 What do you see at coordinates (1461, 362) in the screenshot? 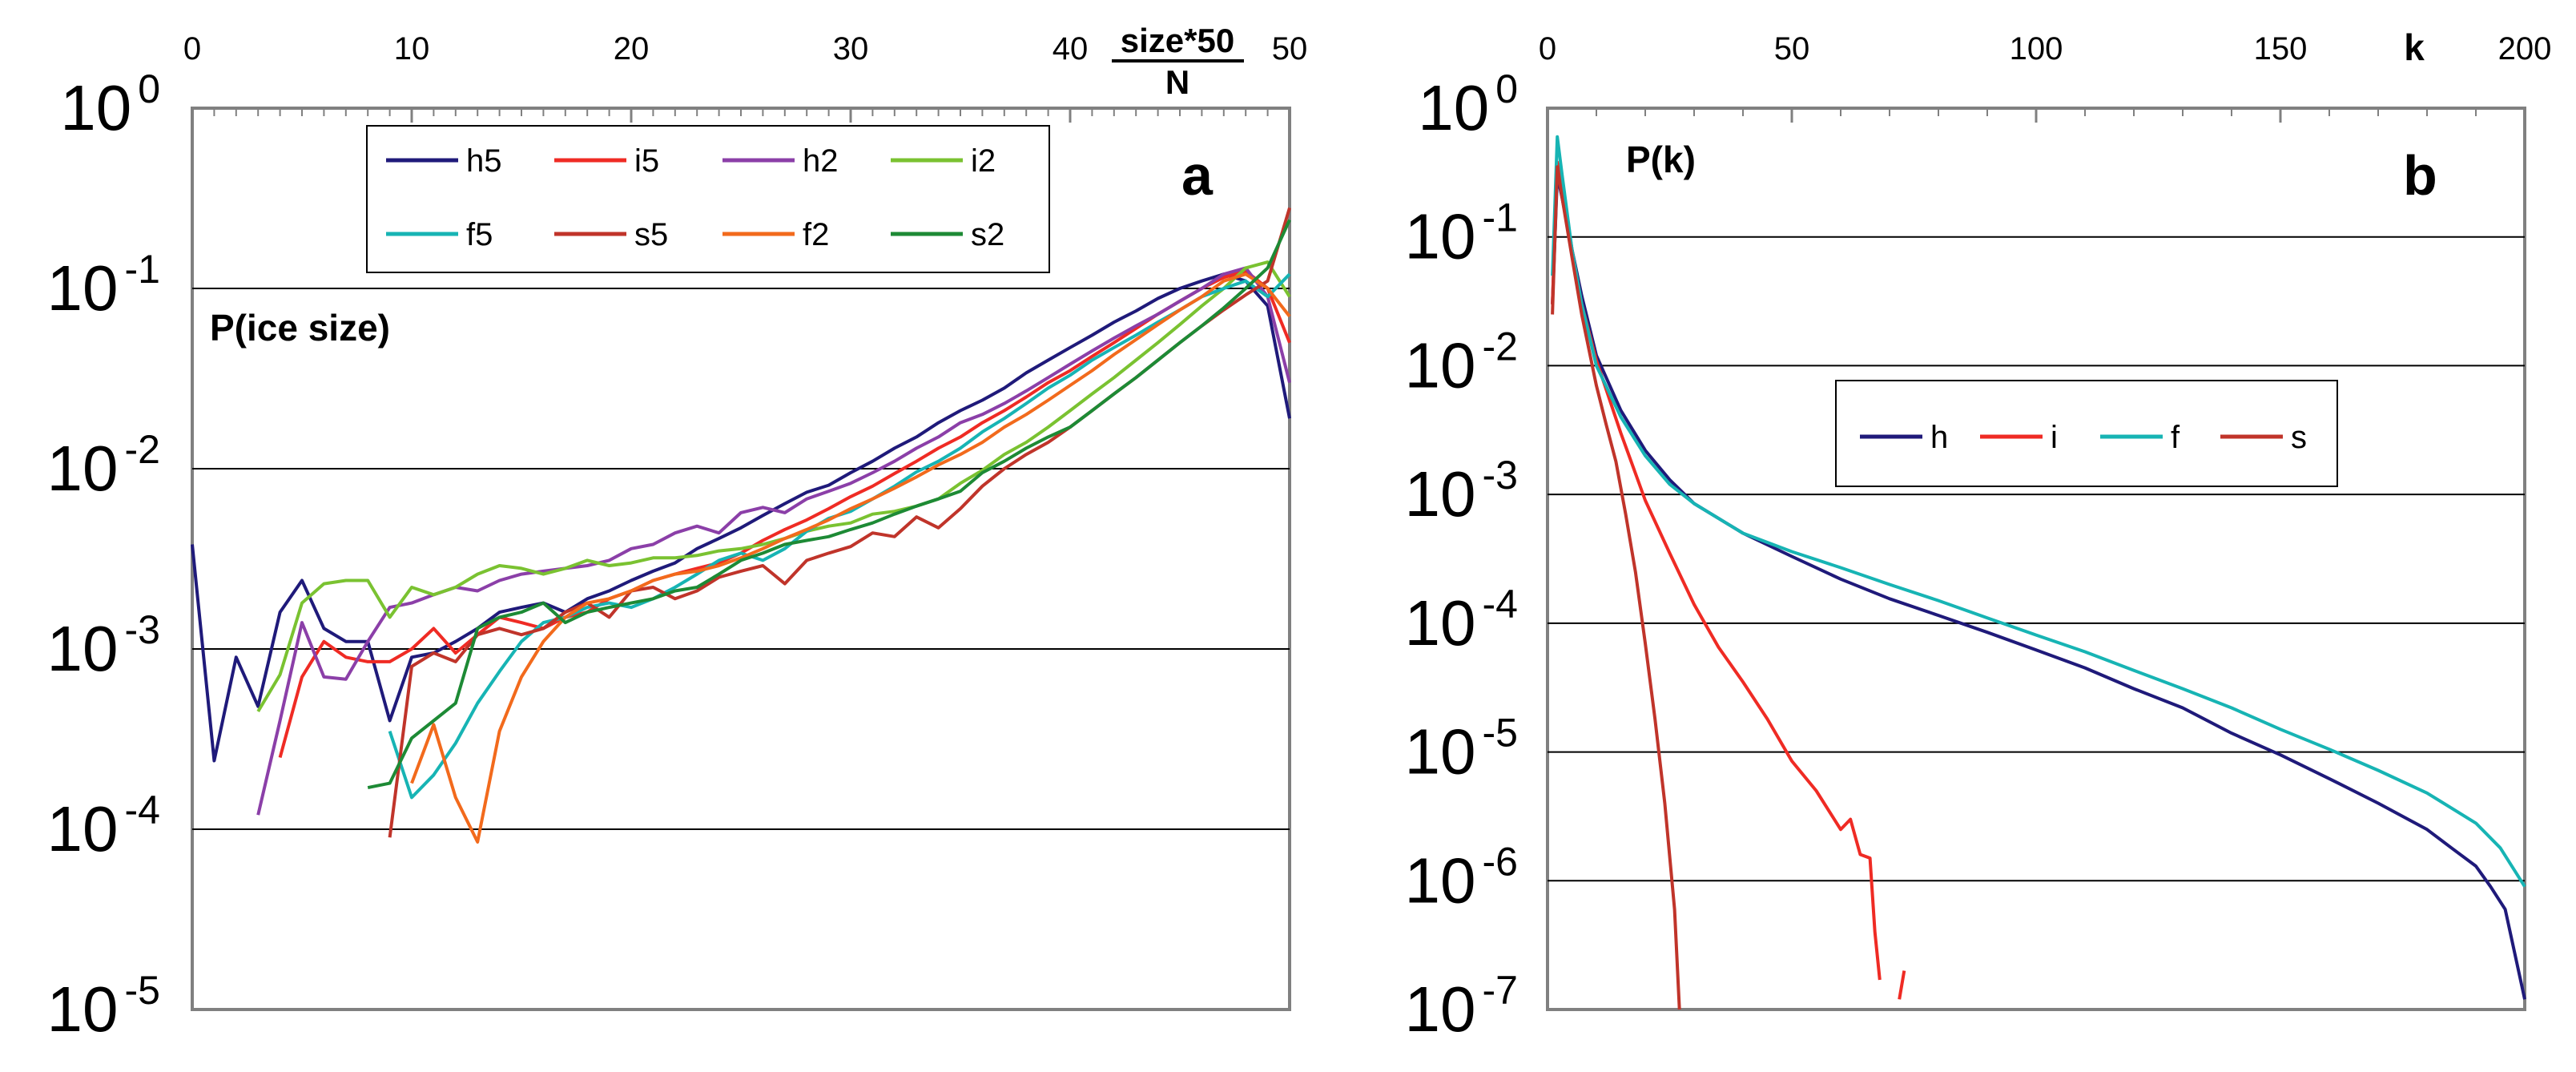
I see `panel-b-y-tick-label: 10 -2` at bounding box center [1461, 362].